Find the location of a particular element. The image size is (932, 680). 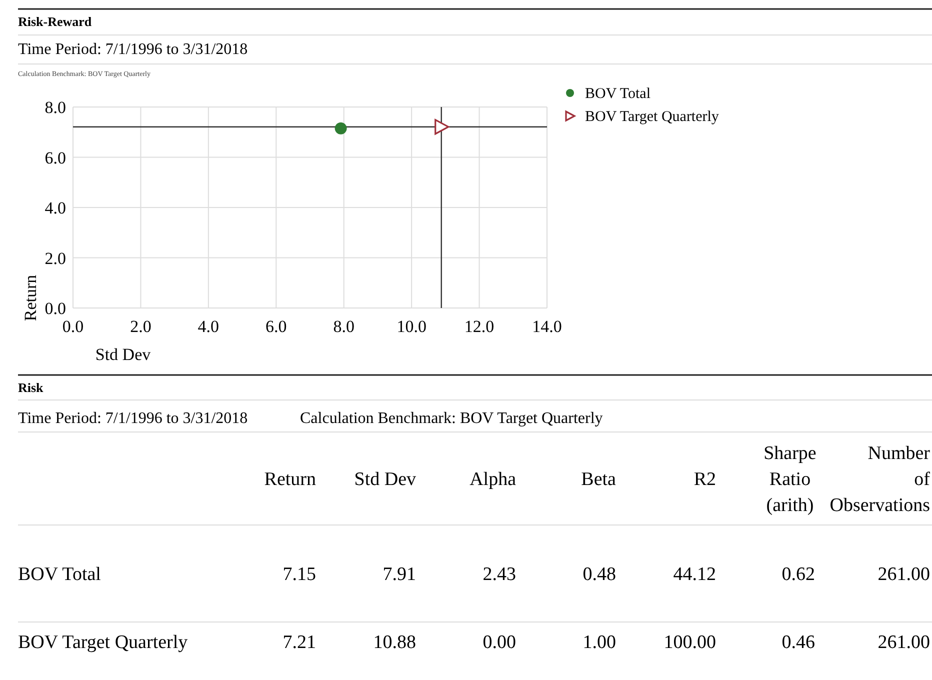

x-tick-label: 10.0 is located at coordinates (411, 326).